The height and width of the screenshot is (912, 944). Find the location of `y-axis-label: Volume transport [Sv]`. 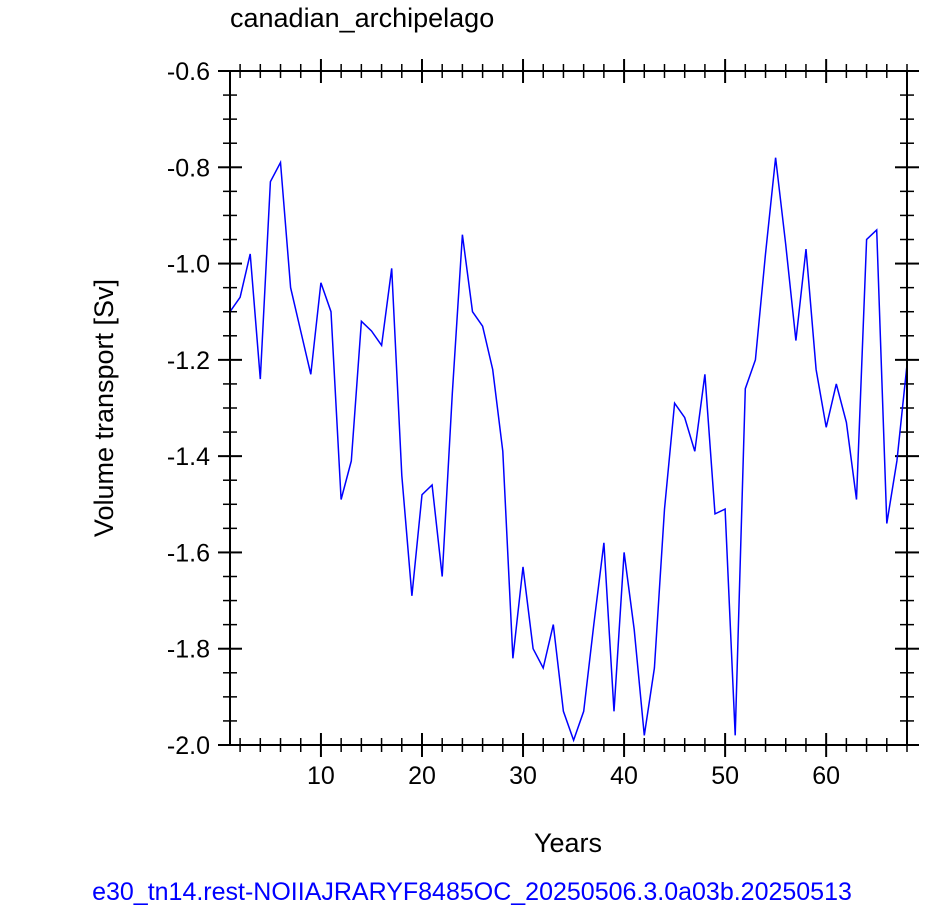

y-axis-label: Volume transport [Sv] is located at coordinates (104, 408).